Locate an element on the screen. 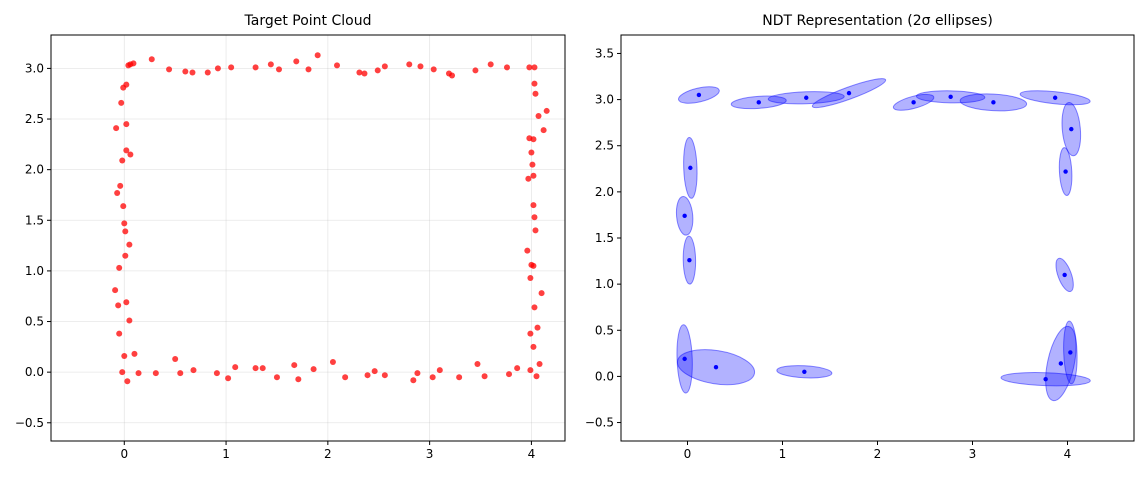 This screenshot has height=479, width=1142. x-tick-label: 3 is located at coordinates (430, 454).